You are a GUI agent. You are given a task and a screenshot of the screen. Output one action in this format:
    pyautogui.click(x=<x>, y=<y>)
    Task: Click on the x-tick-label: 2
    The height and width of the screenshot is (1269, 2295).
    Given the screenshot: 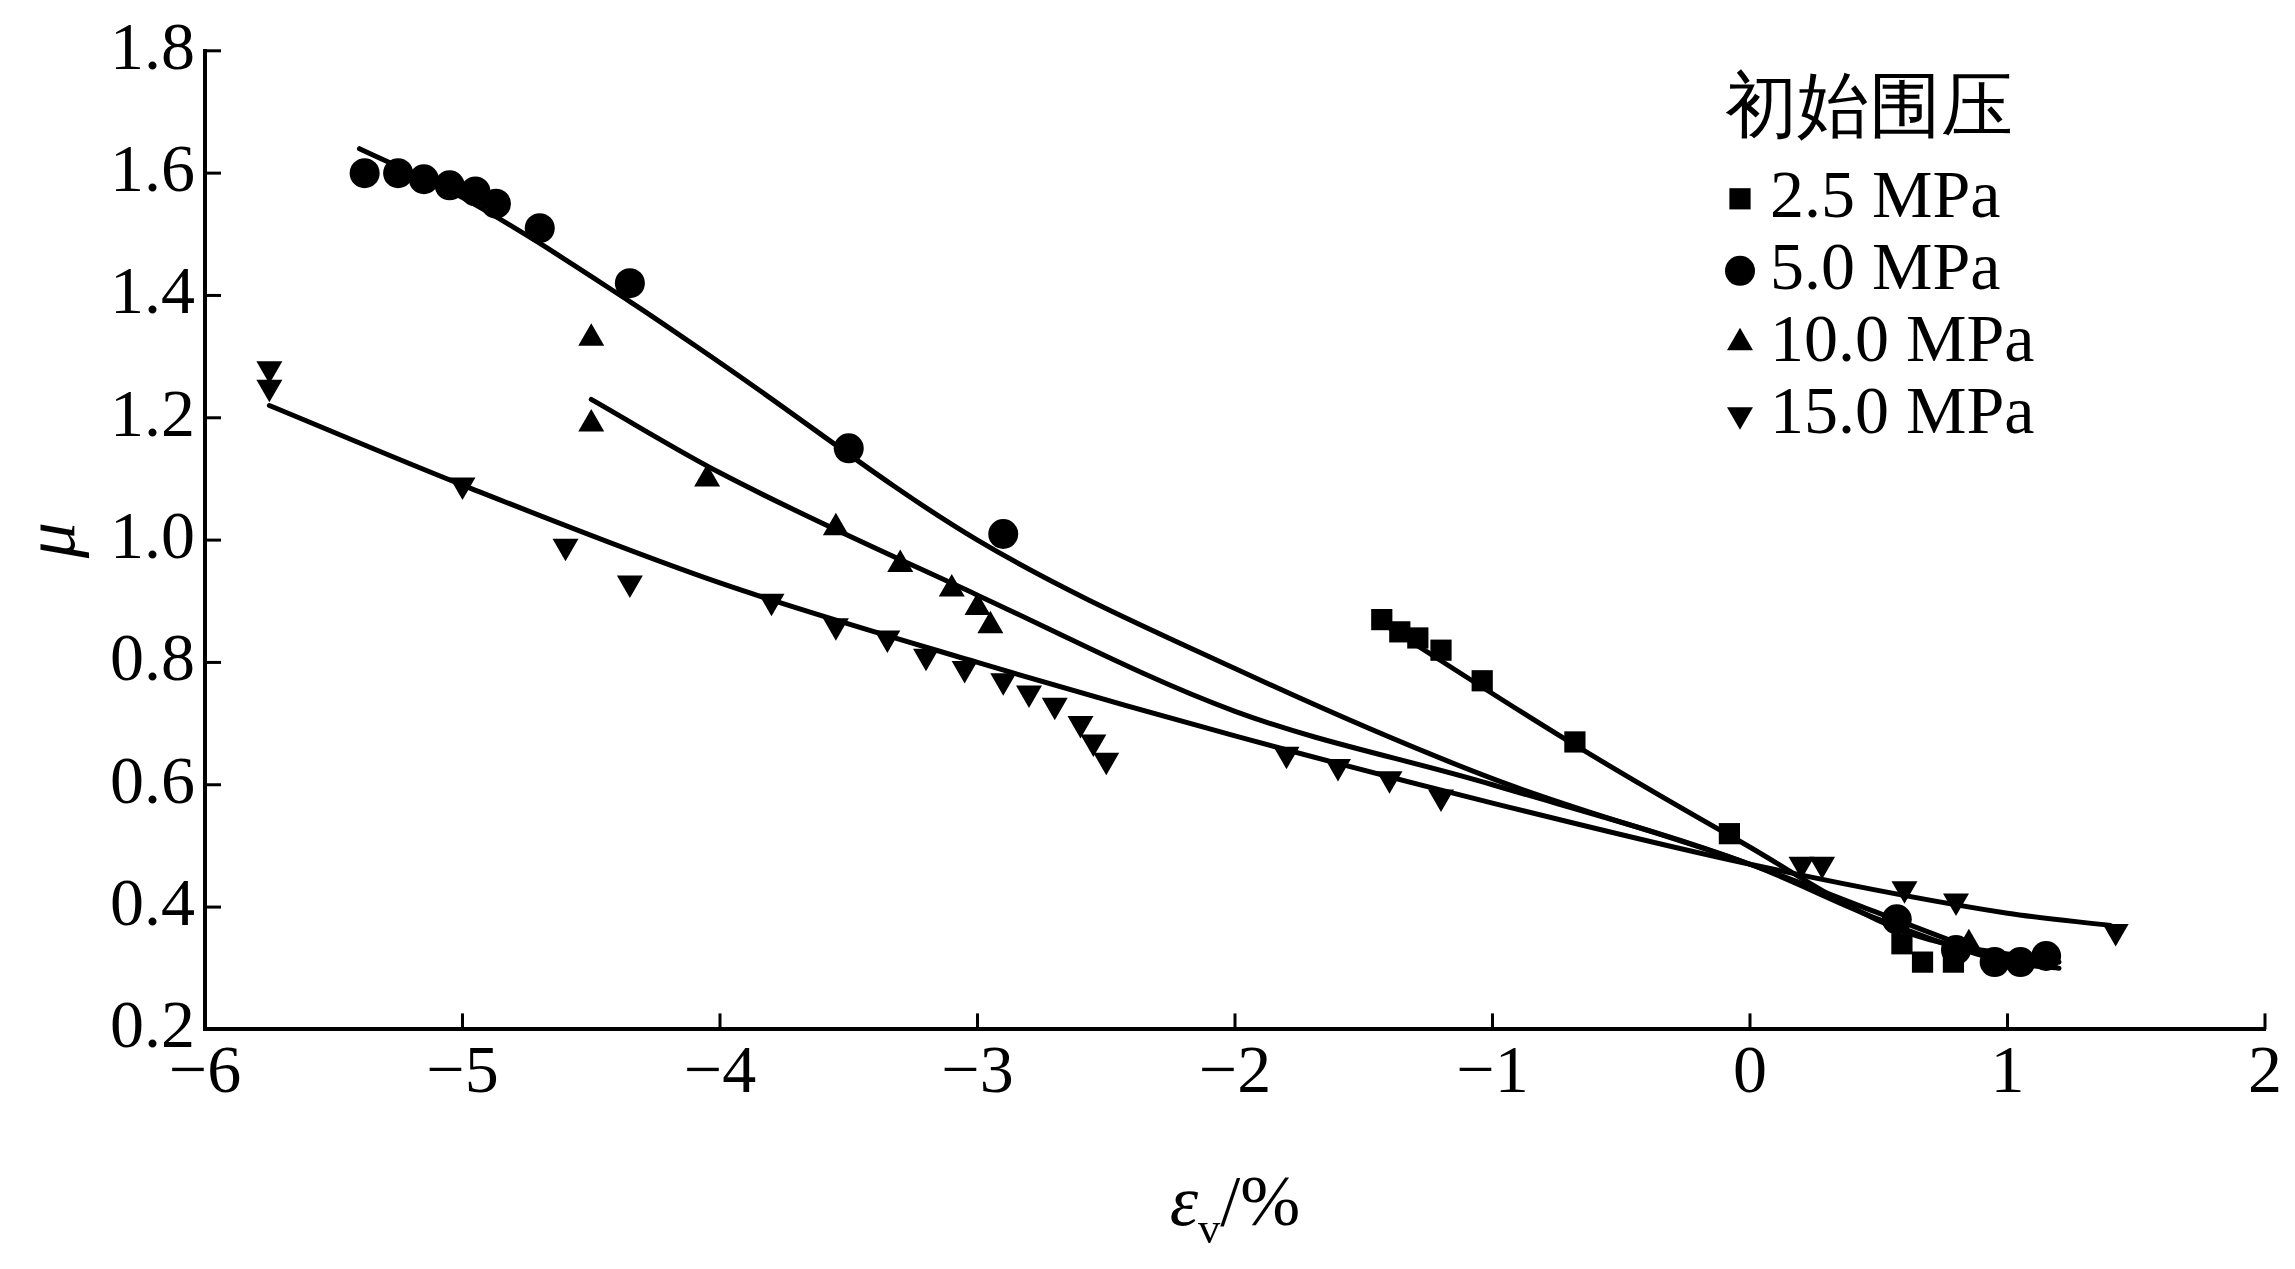 What is the action you would take?
    pyautogui.click(x=2265, y=1069)
    